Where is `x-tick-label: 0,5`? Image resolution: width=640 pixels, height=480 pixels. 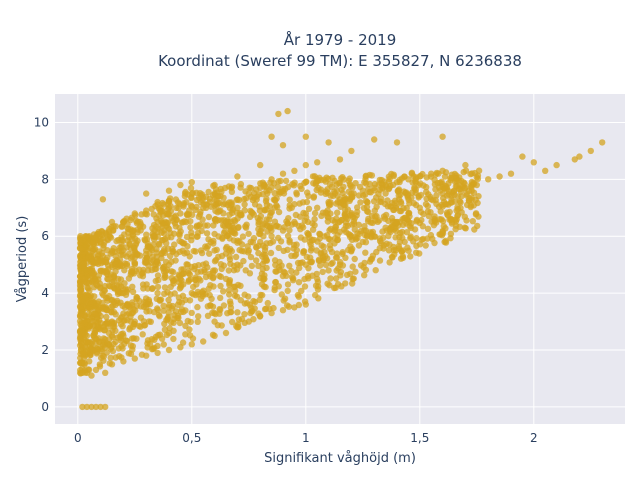
x-tick-label: 0,5 is located at coordinates (191, 438).